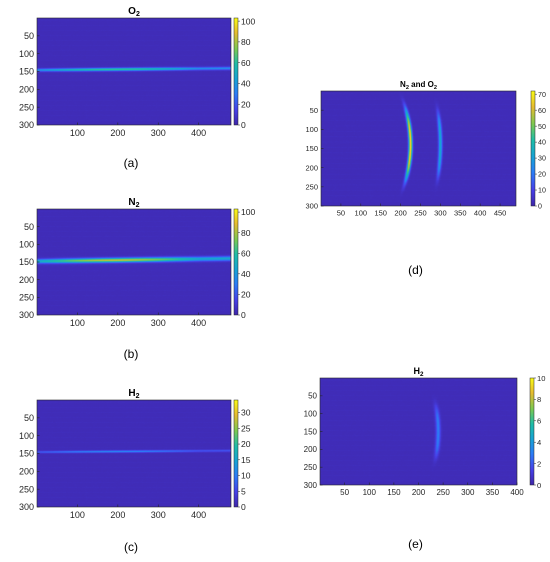 The height and width of the screenshot is (562, 550). I want to click on panel-caption: (d), so click(415, 270).